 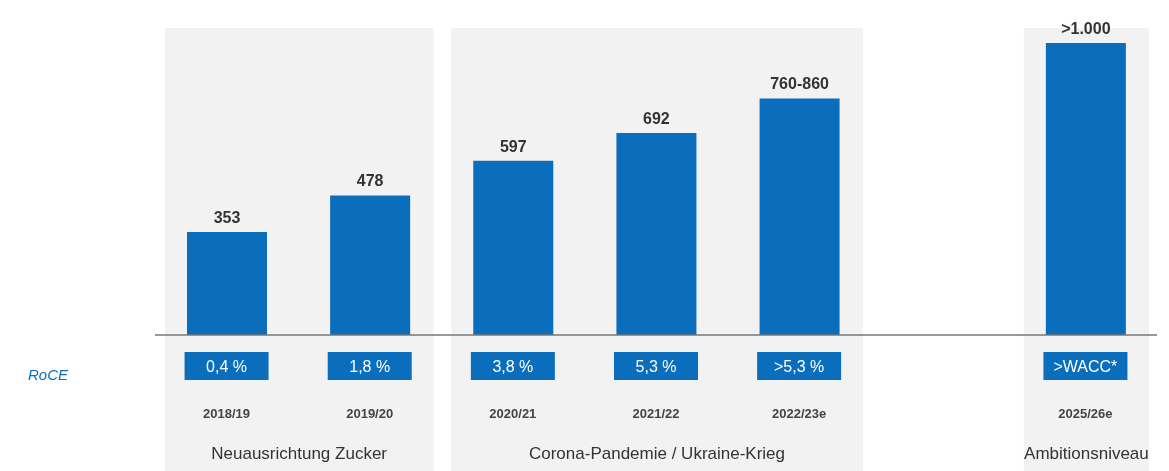 What do you see at coordinates (227, 217) in the screenshot?
I see `data-label: 353` at bounding box center [227, 217].